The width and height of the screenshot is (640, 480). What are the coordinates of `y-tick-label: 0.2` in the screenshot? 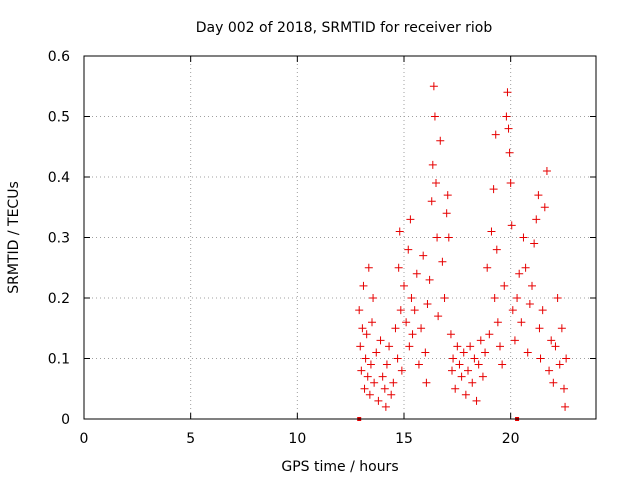 It's located at (59, 299).